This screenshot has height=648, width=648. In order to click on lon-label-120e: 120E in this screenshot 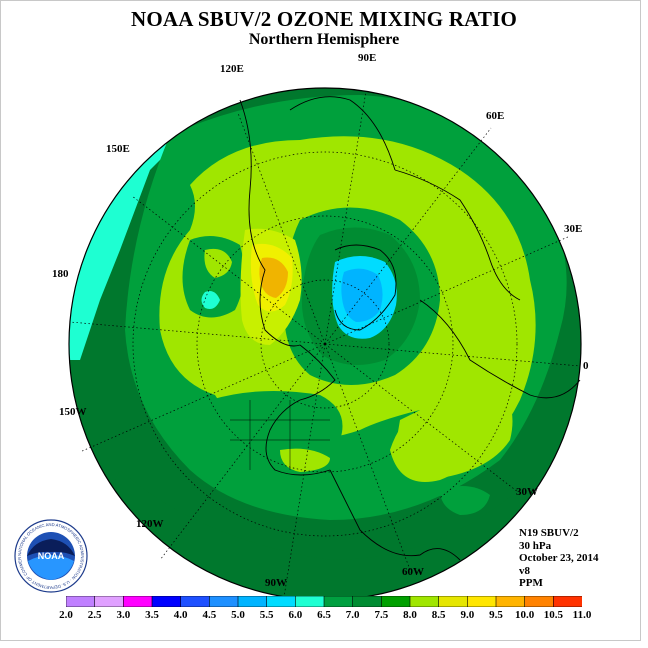, I will do `click(232, 69)`.